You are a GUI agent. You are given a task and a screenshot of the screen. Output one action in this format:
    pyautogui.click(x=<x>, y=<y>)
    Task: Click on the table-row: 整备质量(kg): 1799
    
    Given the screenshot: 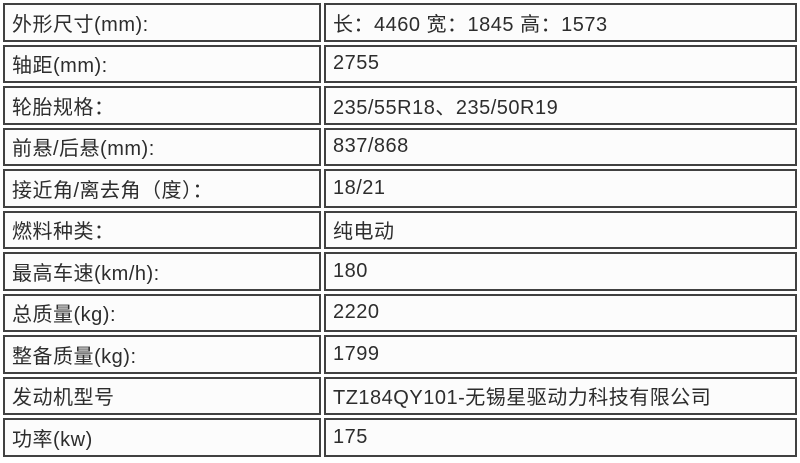 What is the action you would take?
    pyautogui.click(x=400, y=354)
    